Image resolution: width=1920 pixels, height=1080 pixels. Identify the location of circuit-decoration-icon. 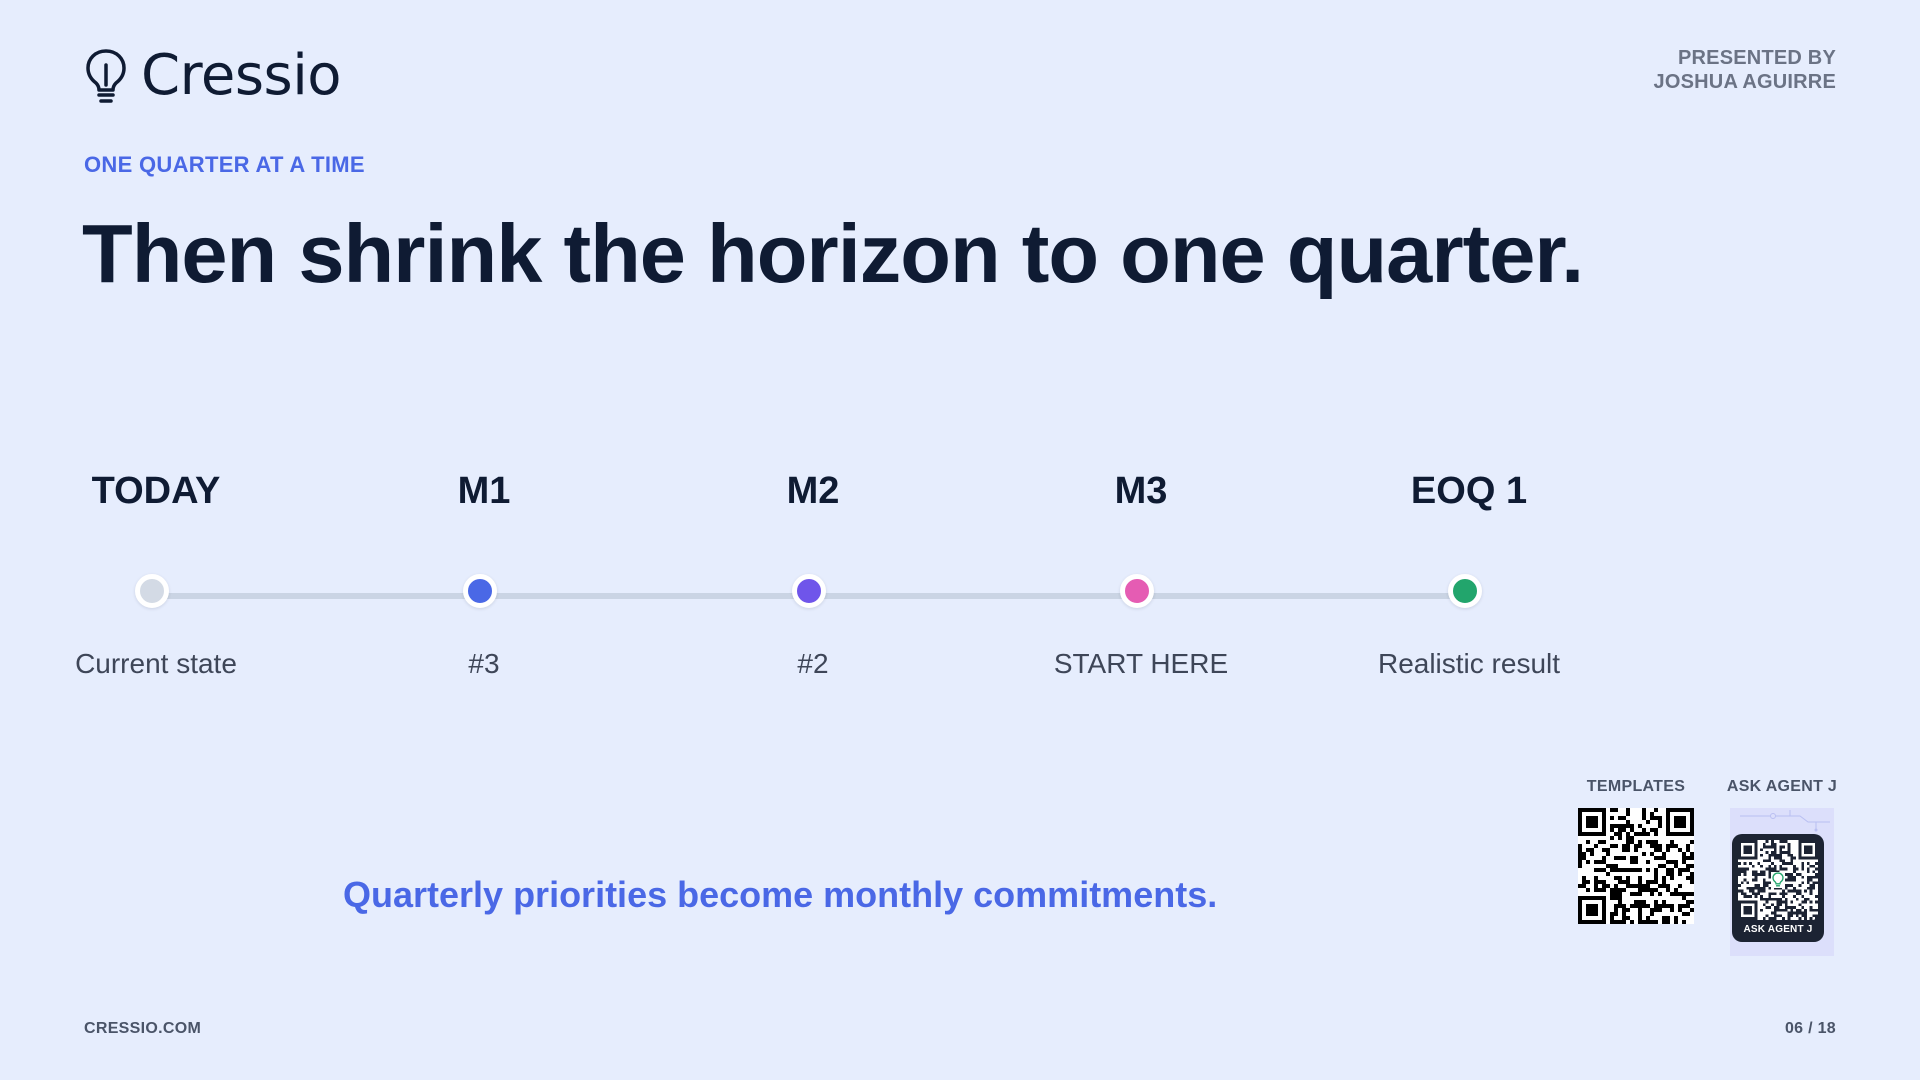
(1785, 821).